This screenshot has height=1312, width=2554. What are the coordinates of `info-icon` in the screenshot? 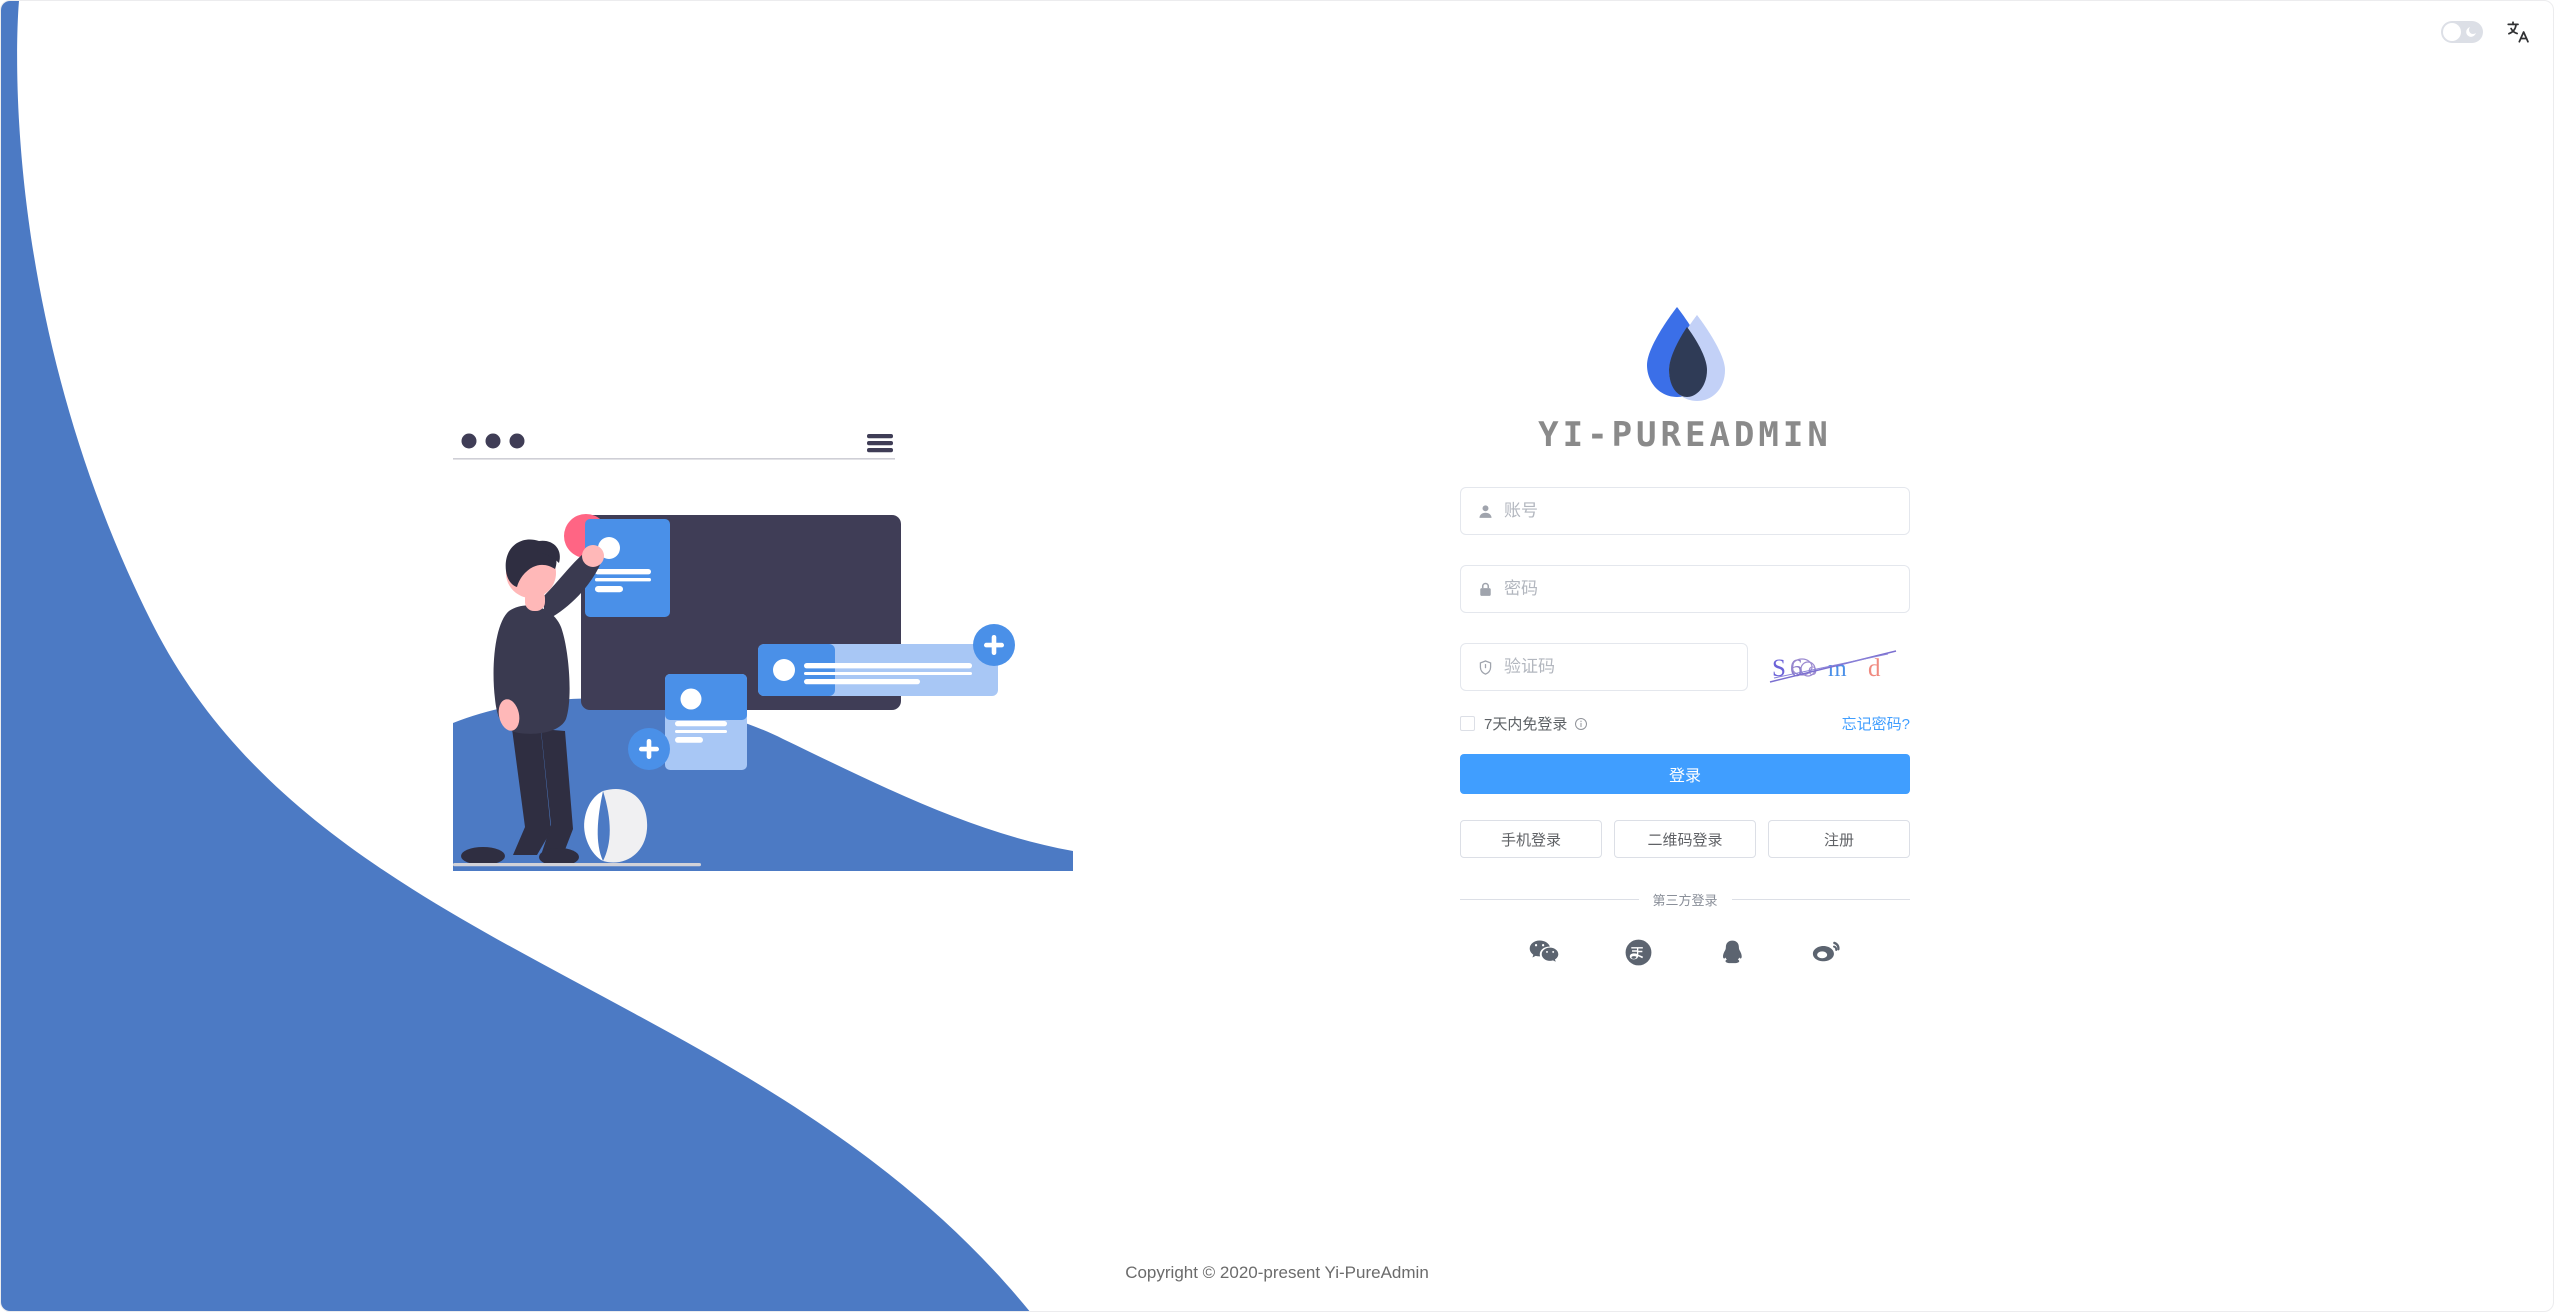 It's located at (1581, 724).